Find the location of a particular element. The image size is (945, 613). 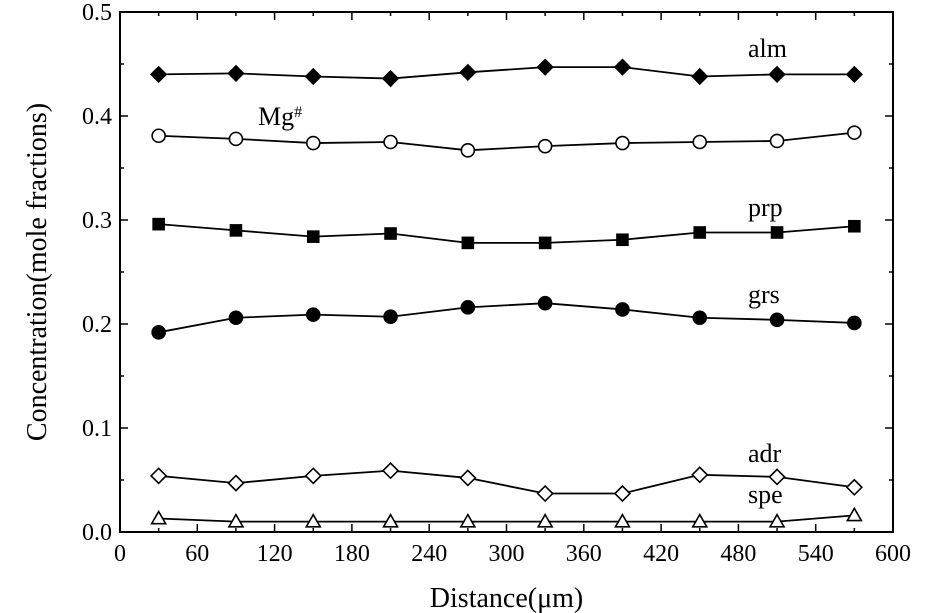

series-grs: grs is located at coordinates (506, 310).